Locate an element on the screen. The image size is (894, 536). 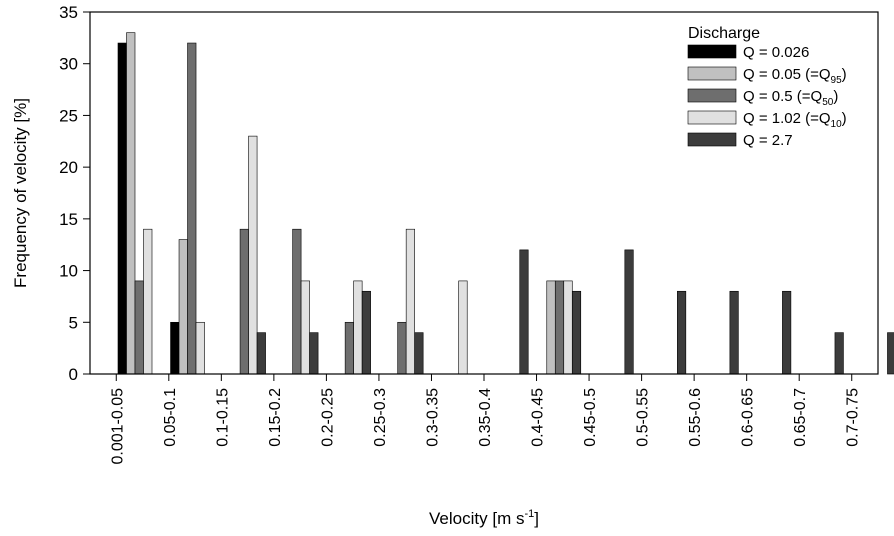
legend-entry: Q = 1.02 (=Q10) is located at coordinates (795, 120).